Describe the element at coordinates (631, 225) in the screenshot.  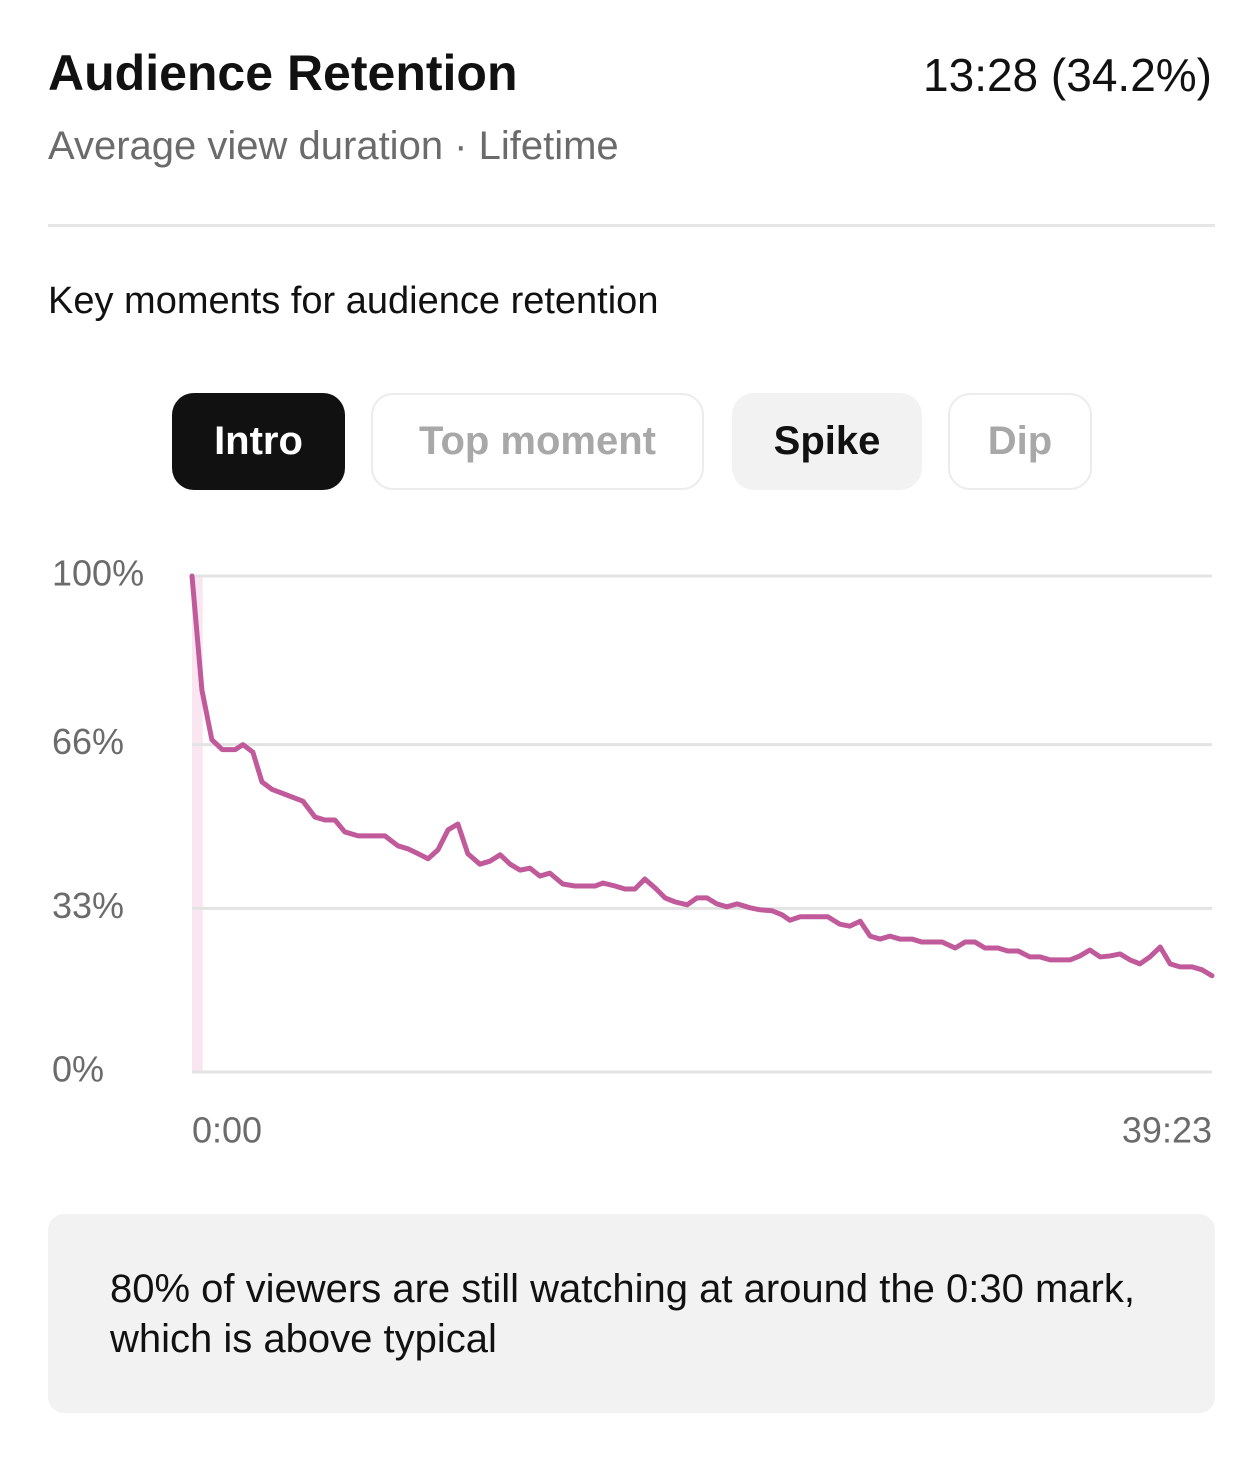
I see `divider` at that location.